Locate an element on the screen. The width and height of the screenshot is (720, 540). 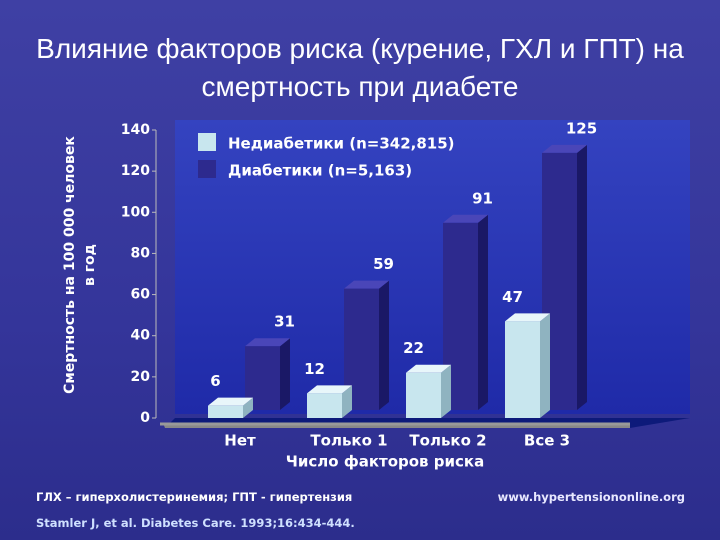
value-label: 6 is located at coordinates (215, 381).